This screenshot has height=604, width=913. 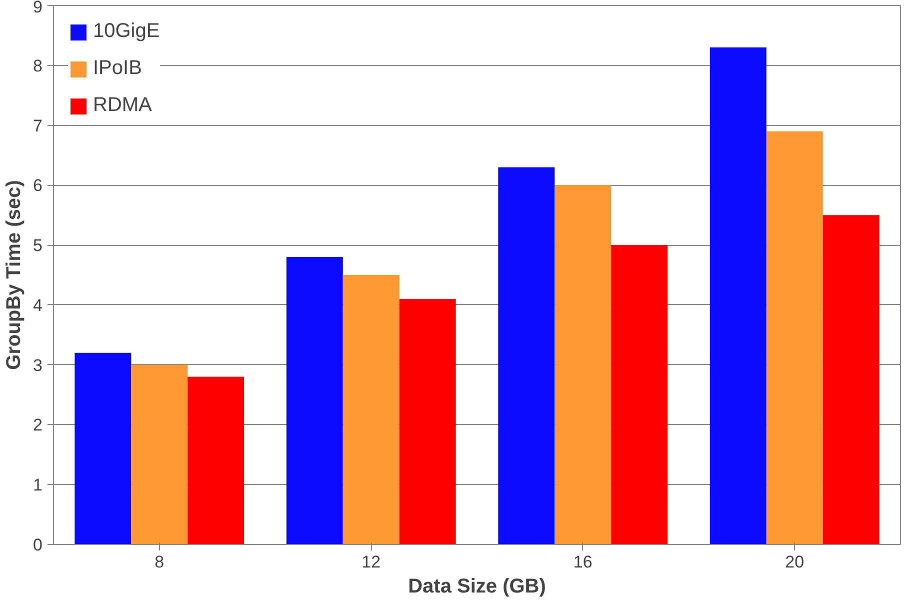 What do you see at coordinates (38, 246) in the screenshot?
I see `y-tick-label: 5` at bounding box center [38, 246].